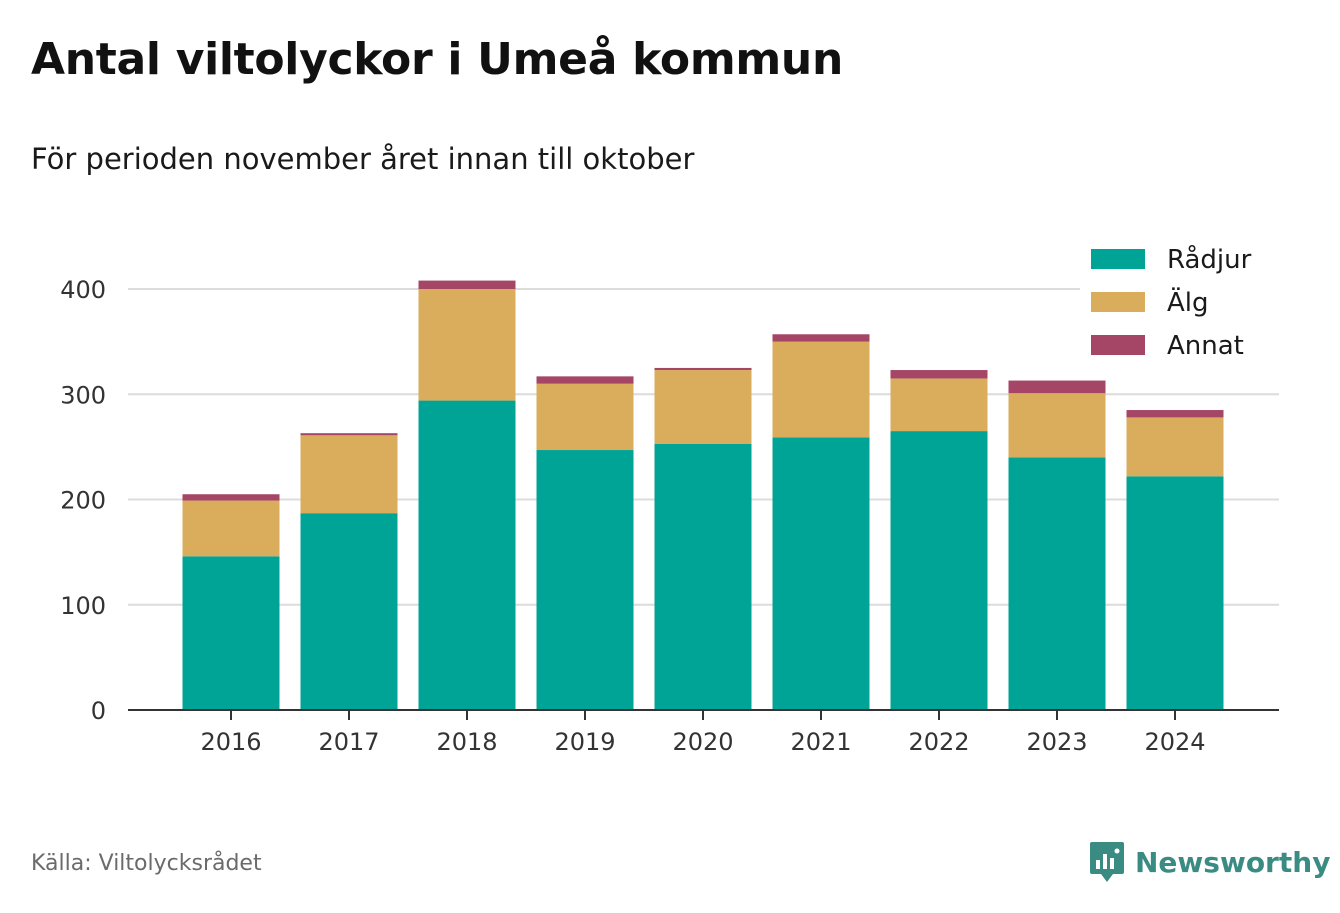  What do you see at coordinates (83, 395) in the screenshot?
I see `y-tick-label: 300` at bounding box center [83, 395].